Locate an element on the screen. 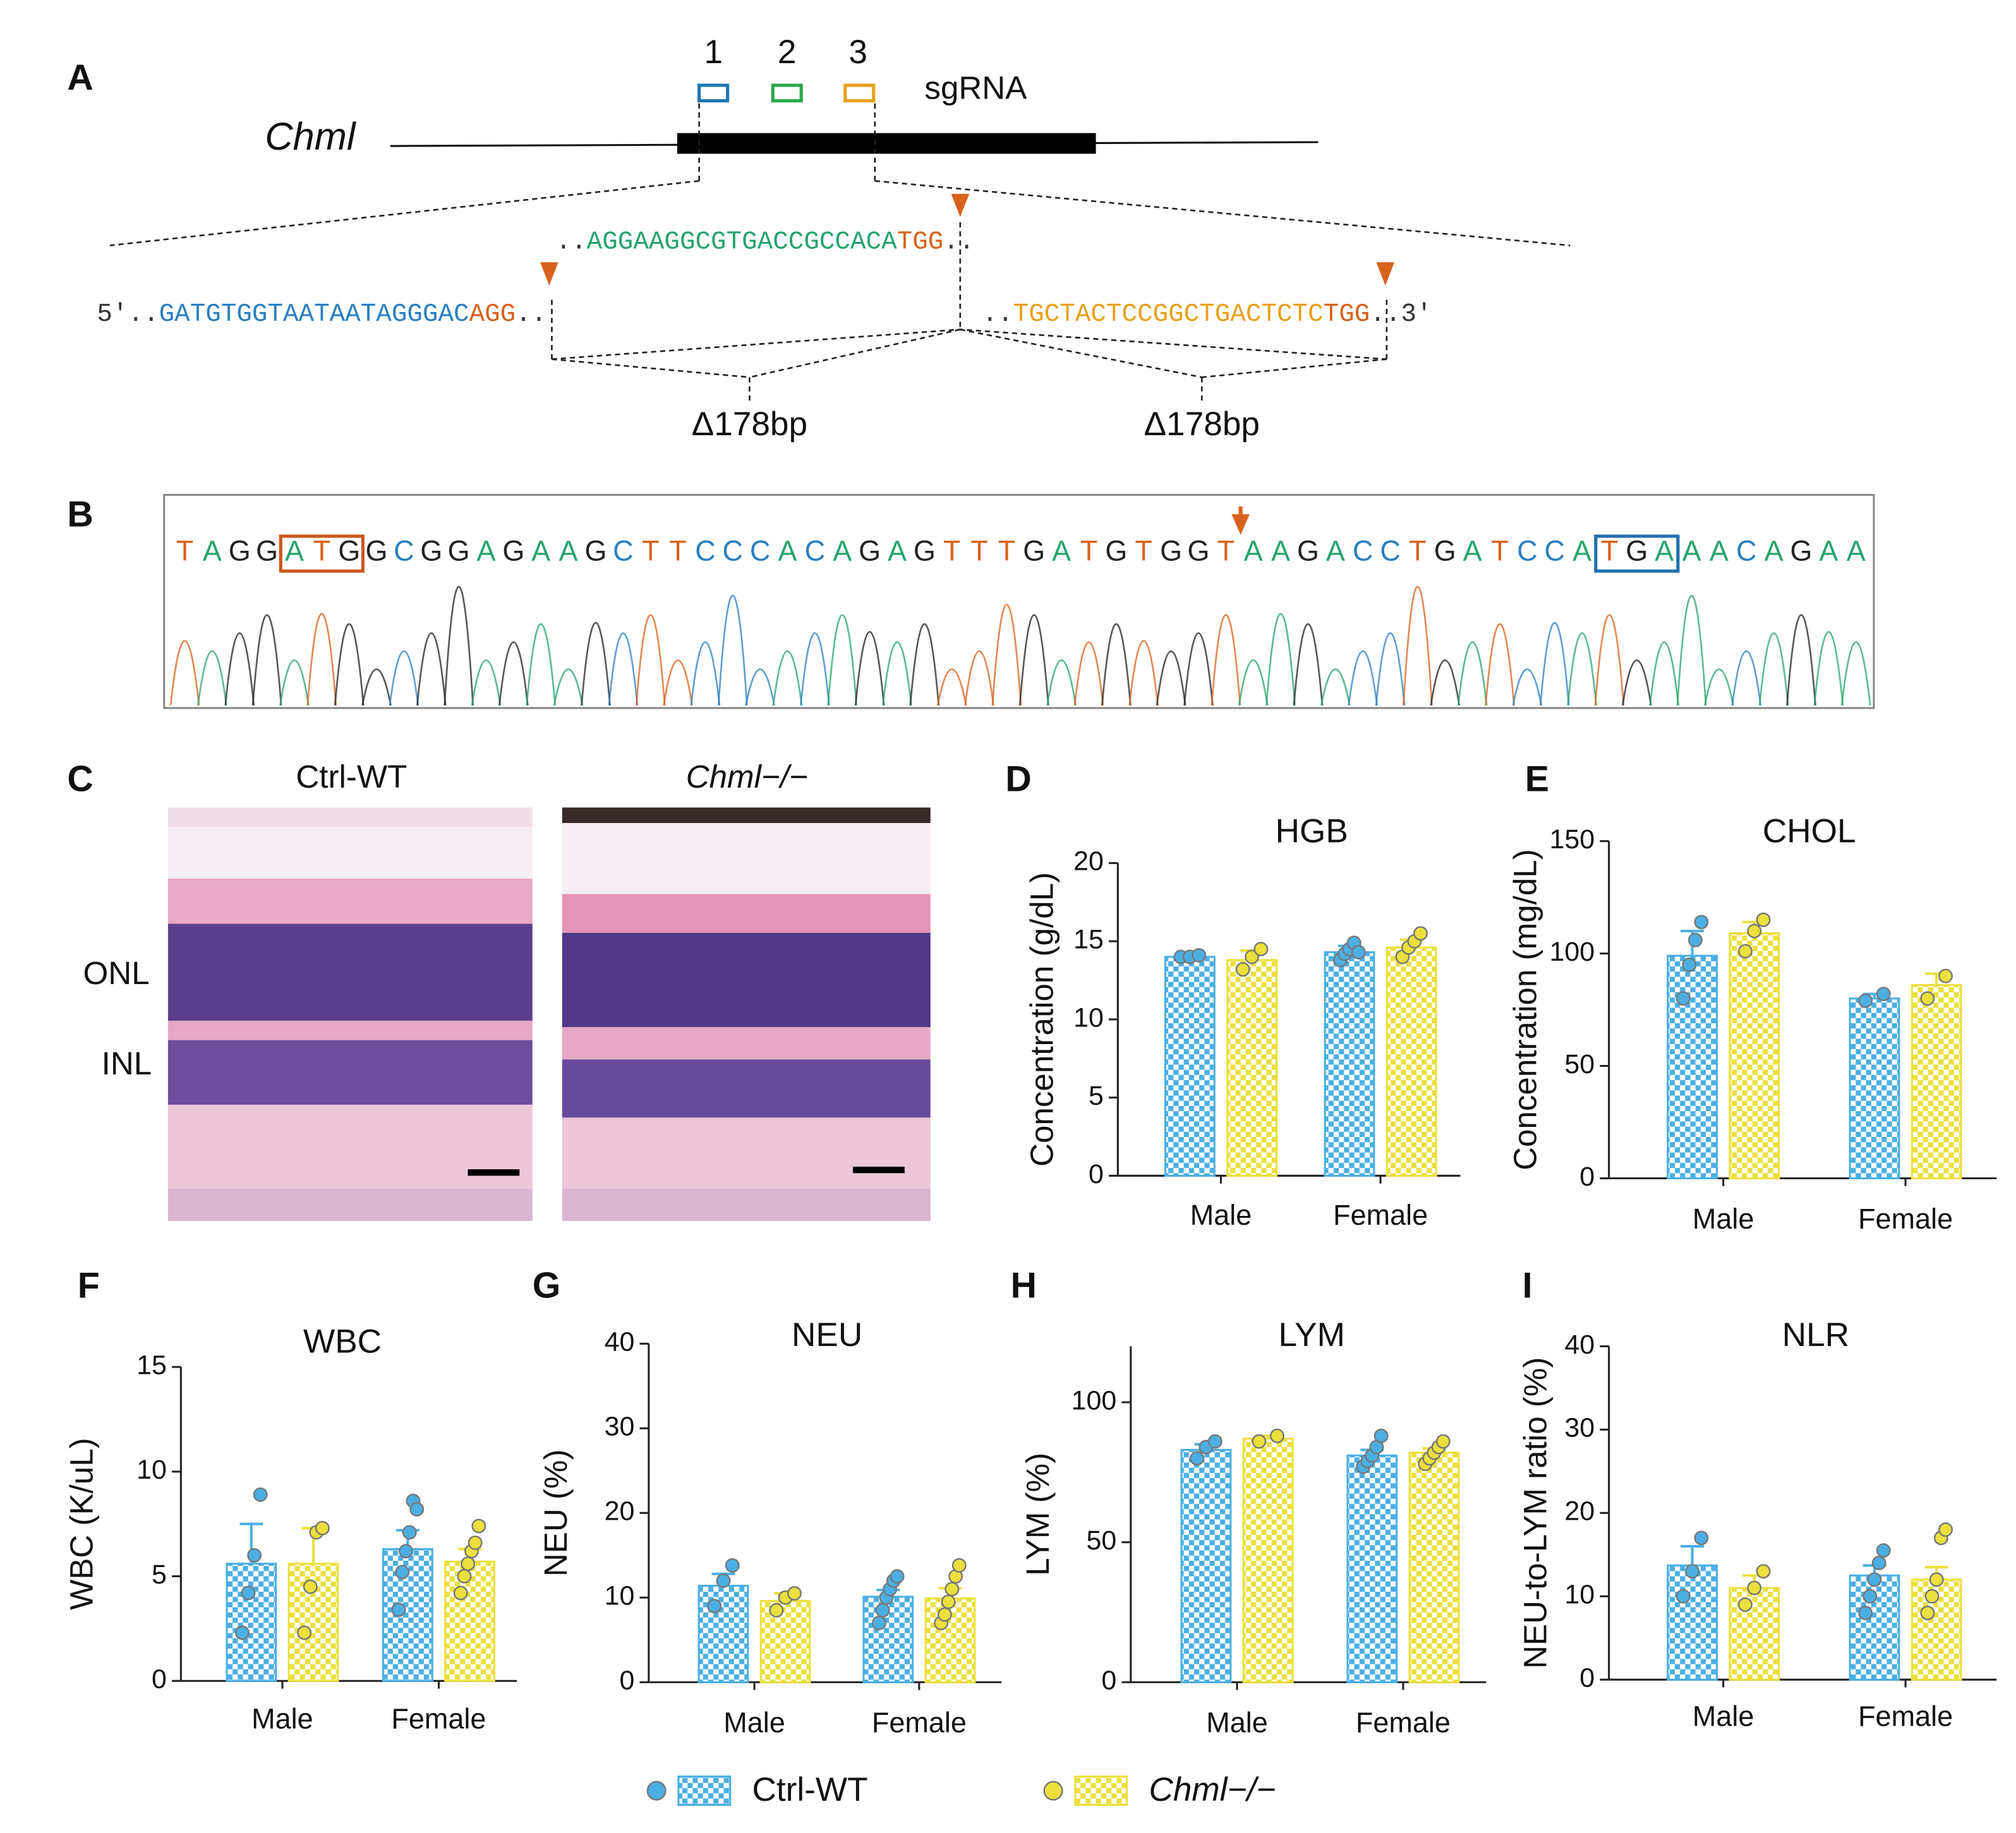 The image size is (2016, 1833). layer-label: ONL is located at coordinates (116, 973).